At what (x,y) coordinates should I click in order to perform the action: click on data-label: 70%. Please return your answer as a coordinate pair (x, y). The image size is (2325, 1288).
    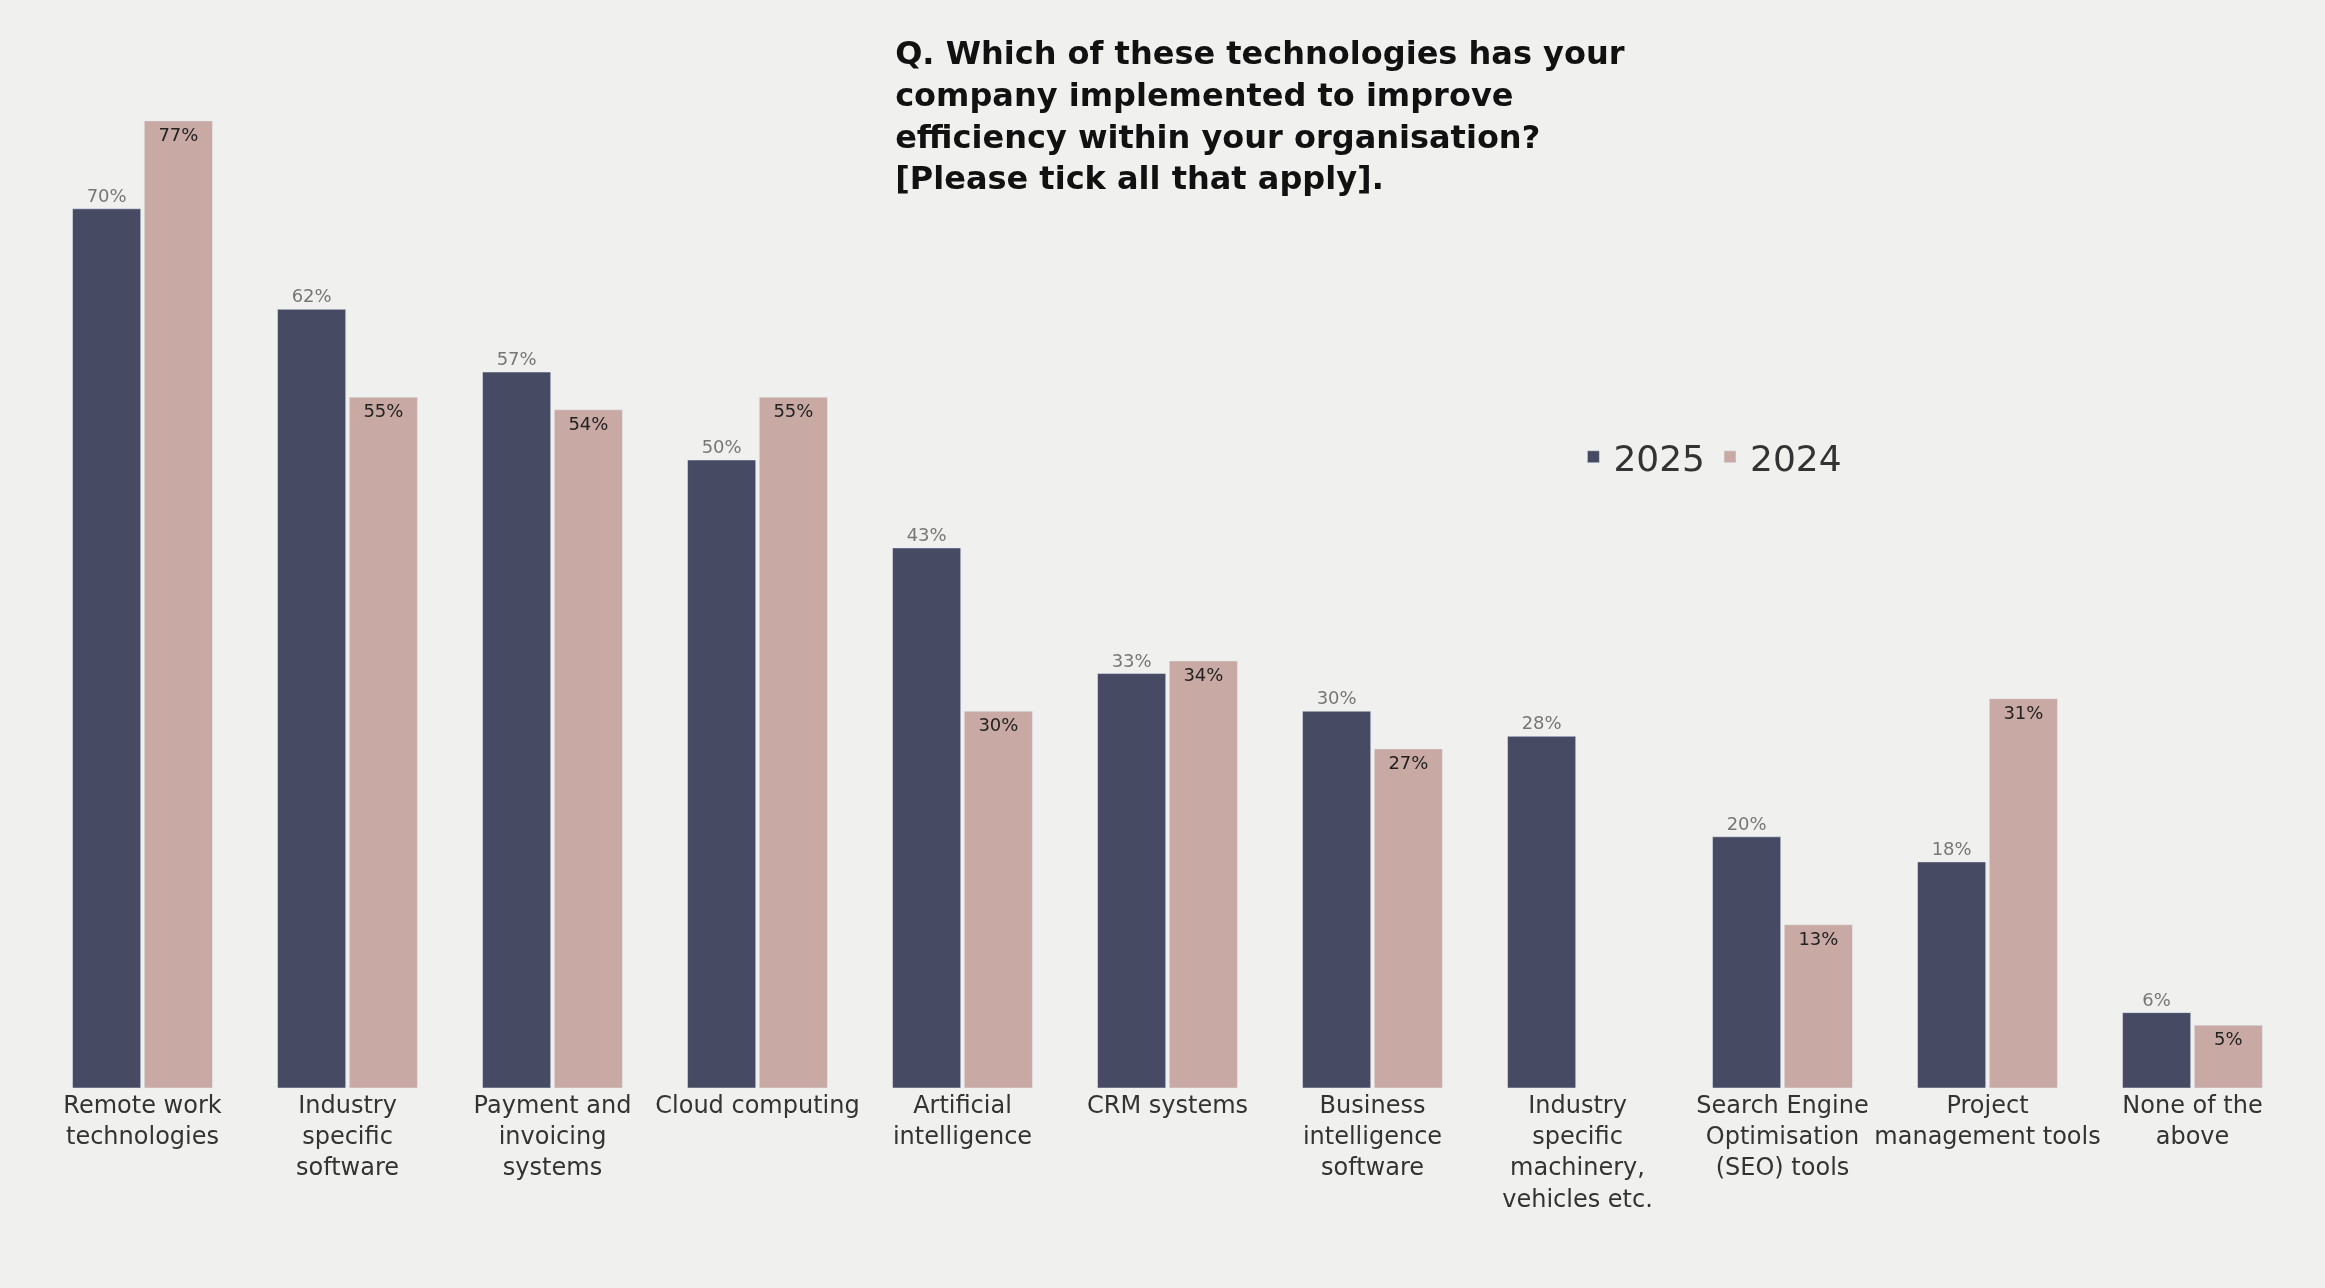
    Looking at the image, I should click on (106, 195).